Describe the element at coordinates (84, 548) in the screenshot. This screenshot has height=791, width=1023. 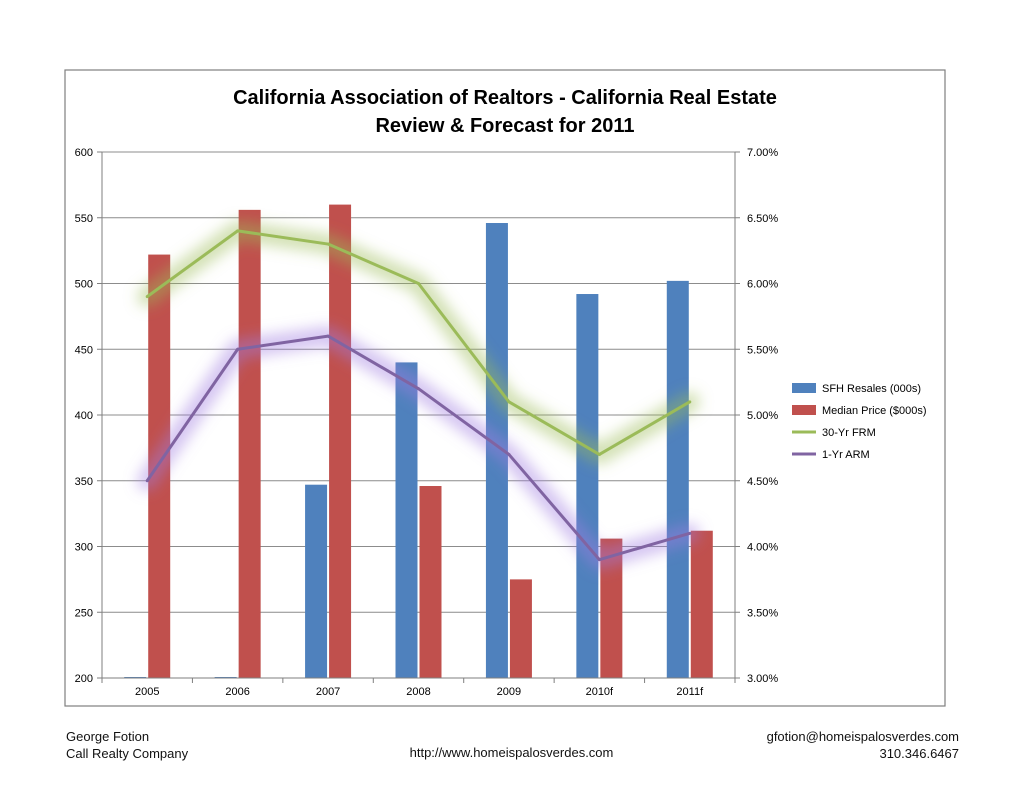
I see `left-axis-tick-label: 300` at that location.